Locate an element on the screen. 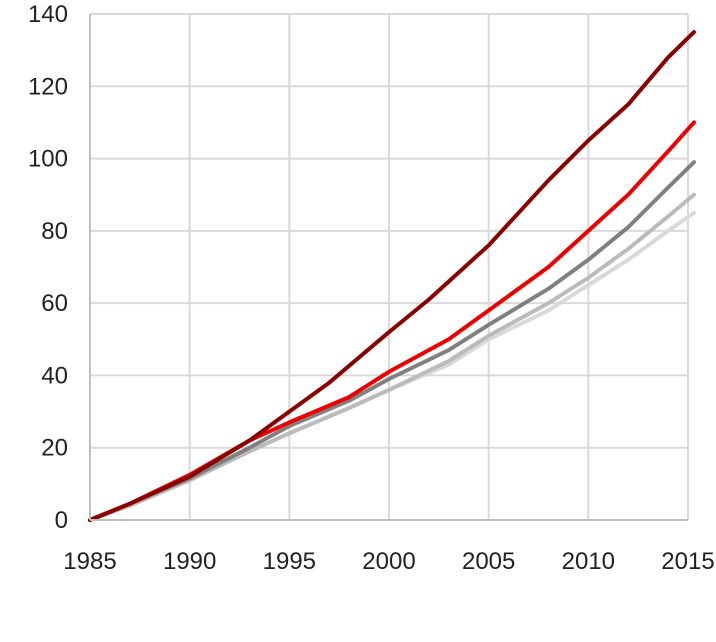 This screenshot has height=642, width=716. x-tick-label: 2010 is located at coordinates (588, 561).